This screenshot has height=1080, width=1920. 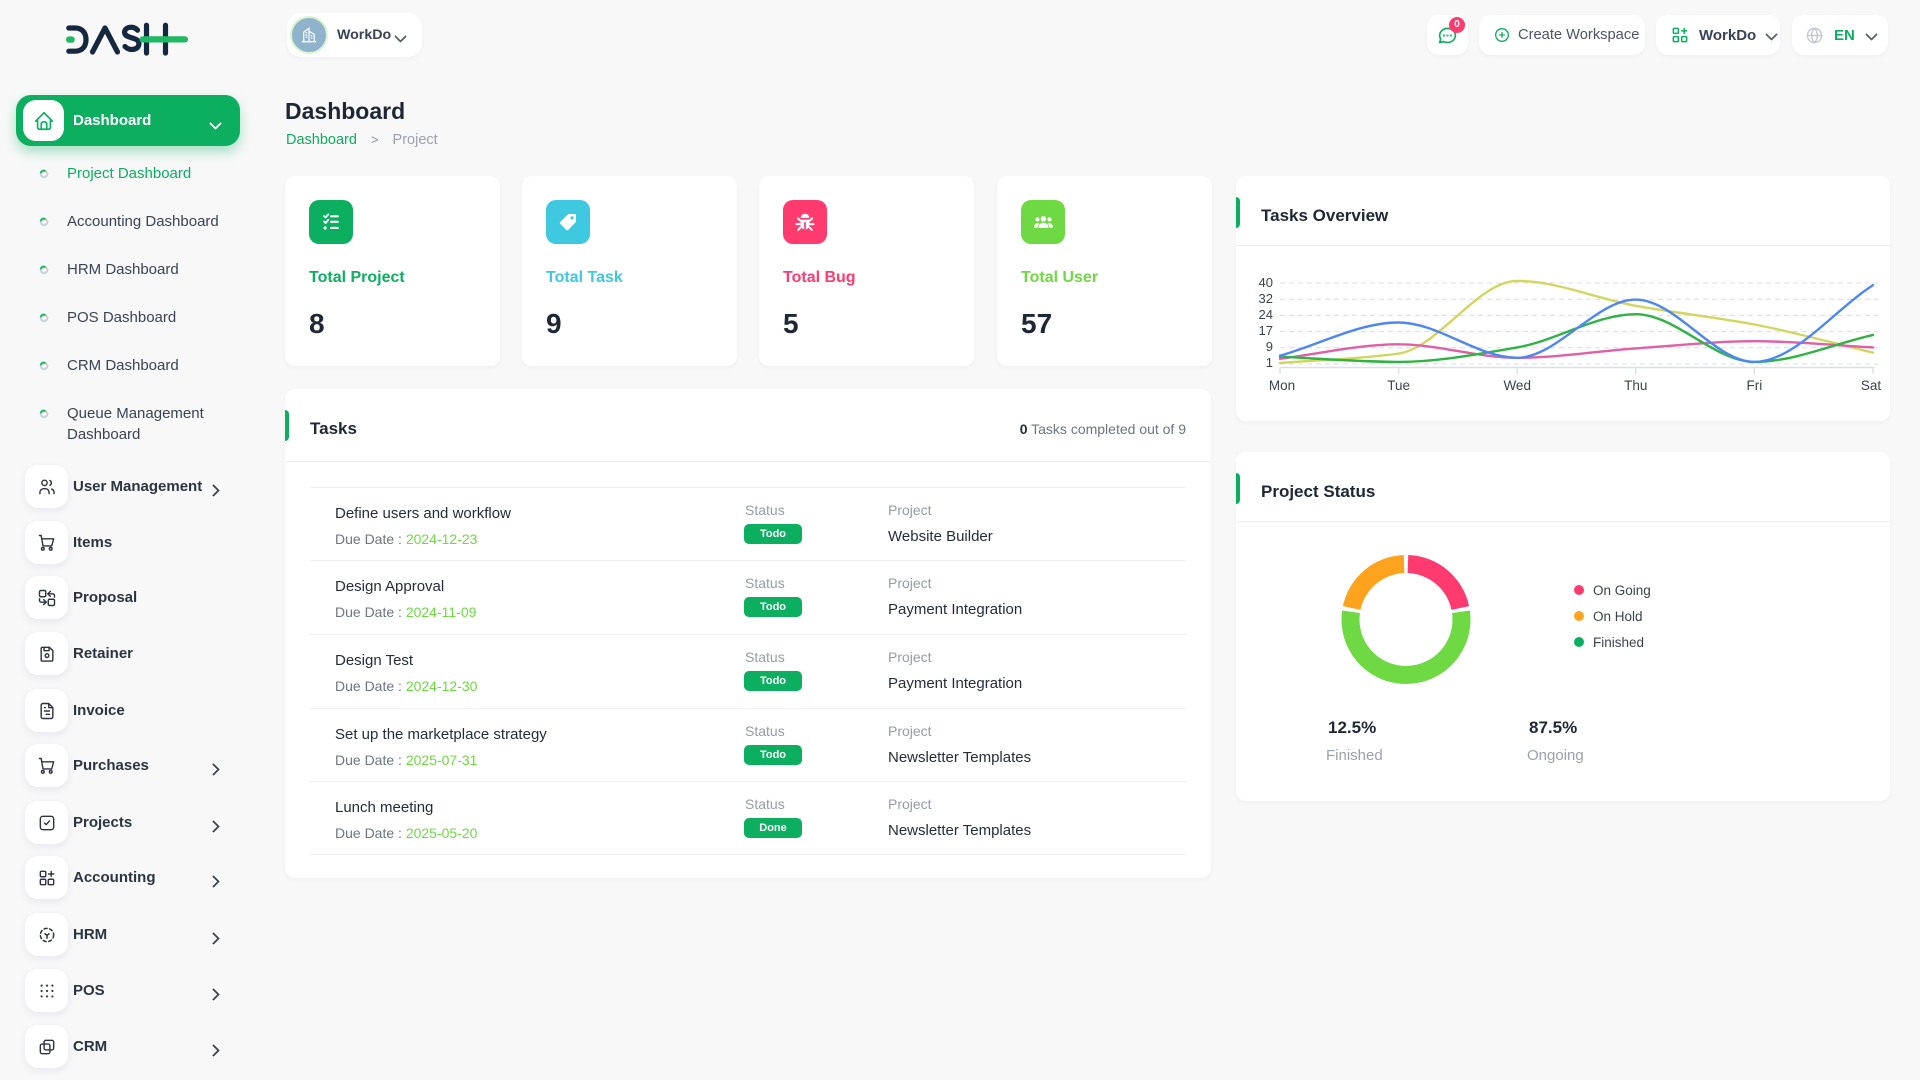 What do you see at coordinates (1269, 362) in the screenshot?
I see `svg-text: 1` at bounding box center [1269, 362].